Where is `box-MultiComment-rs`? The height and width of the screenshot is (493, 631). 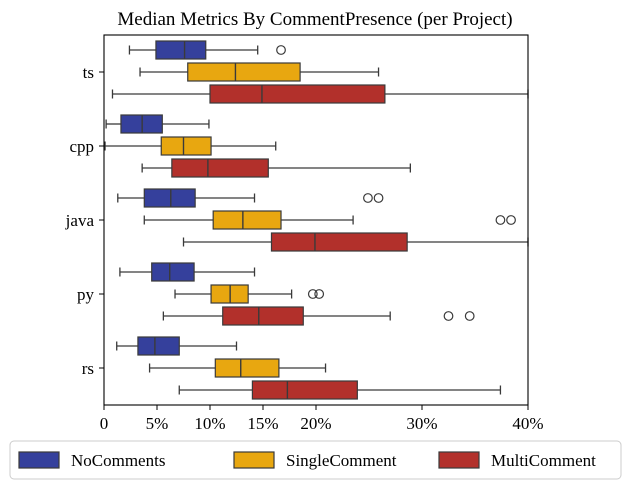
box-MultiComment-rs is located at coordinates (340, 390).